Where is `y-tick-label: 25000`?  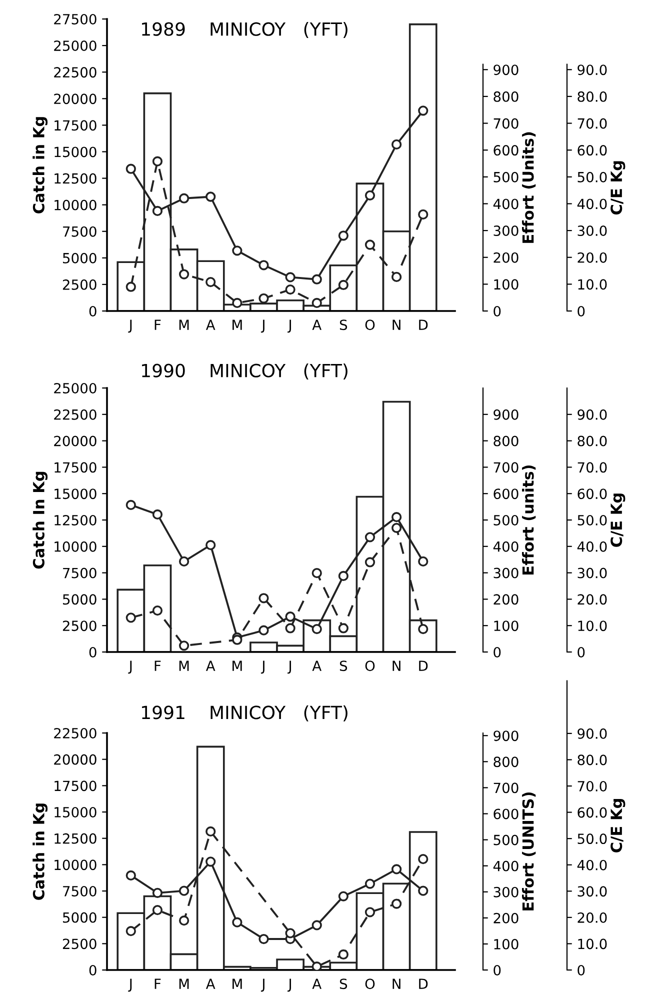 y-tick-label: 25000 is located at coordinates (75, 46).